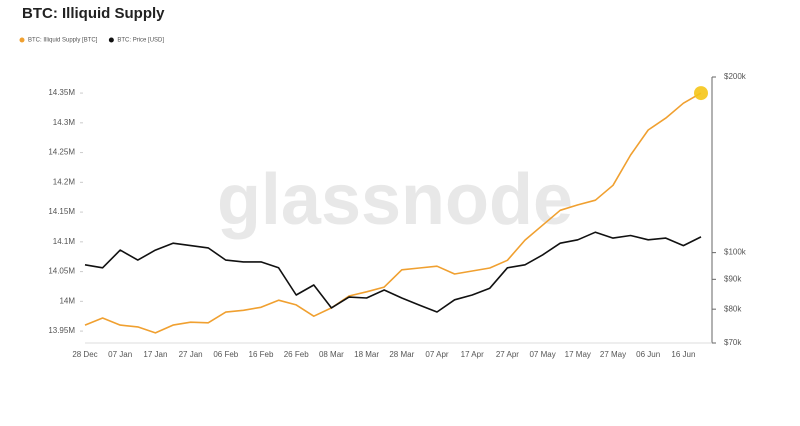 This screenshot has width=800, height=426. Describe the element at coordinates (67, 300) in the screenshot. I see `y-tick-label: 14M` at that location.